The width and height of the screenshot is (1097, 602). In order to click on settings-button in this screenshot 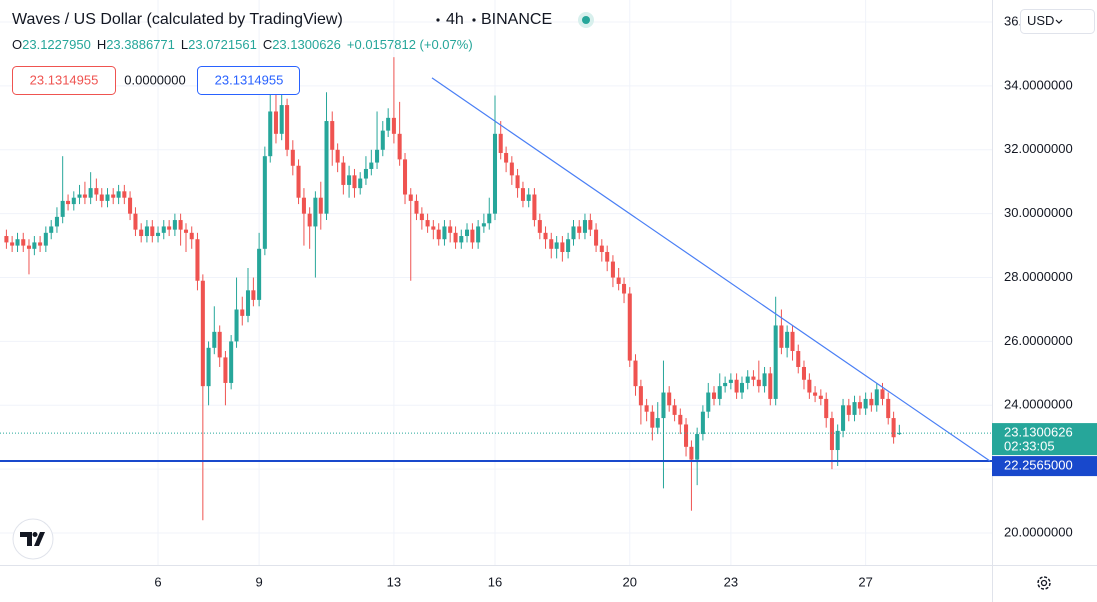, I will do `click(1044, 583)`.